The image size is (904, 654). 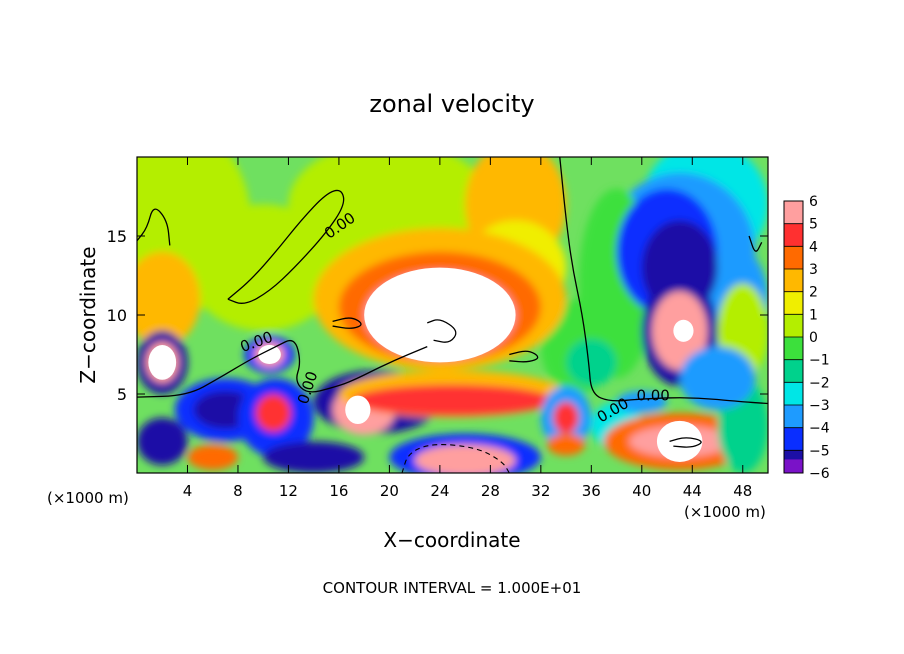 What do you see at coordinates (490, 491) in the screenshot?
I see `x-tick-label: 28` at bounding box center [490, 491].